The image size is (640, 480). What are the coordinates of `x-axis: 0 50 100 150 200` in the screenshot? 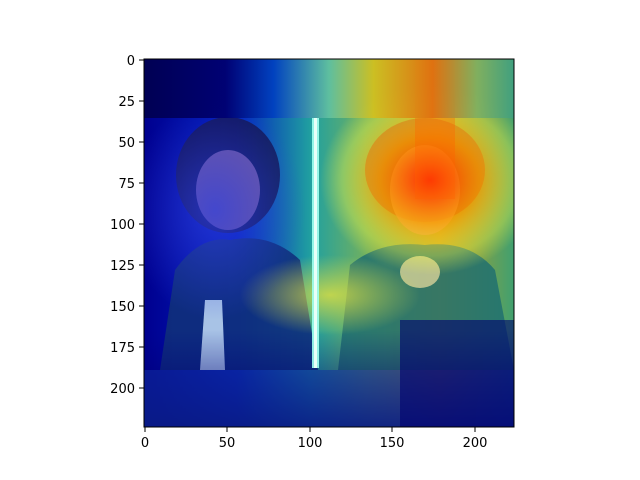 It's located at (314, 439).